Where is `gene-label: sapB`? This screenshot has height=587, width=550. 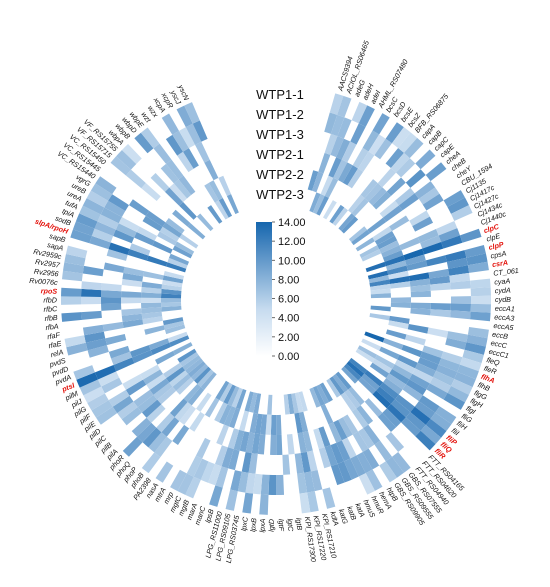 gene-label: sapB is located at coordinates (57, 237).